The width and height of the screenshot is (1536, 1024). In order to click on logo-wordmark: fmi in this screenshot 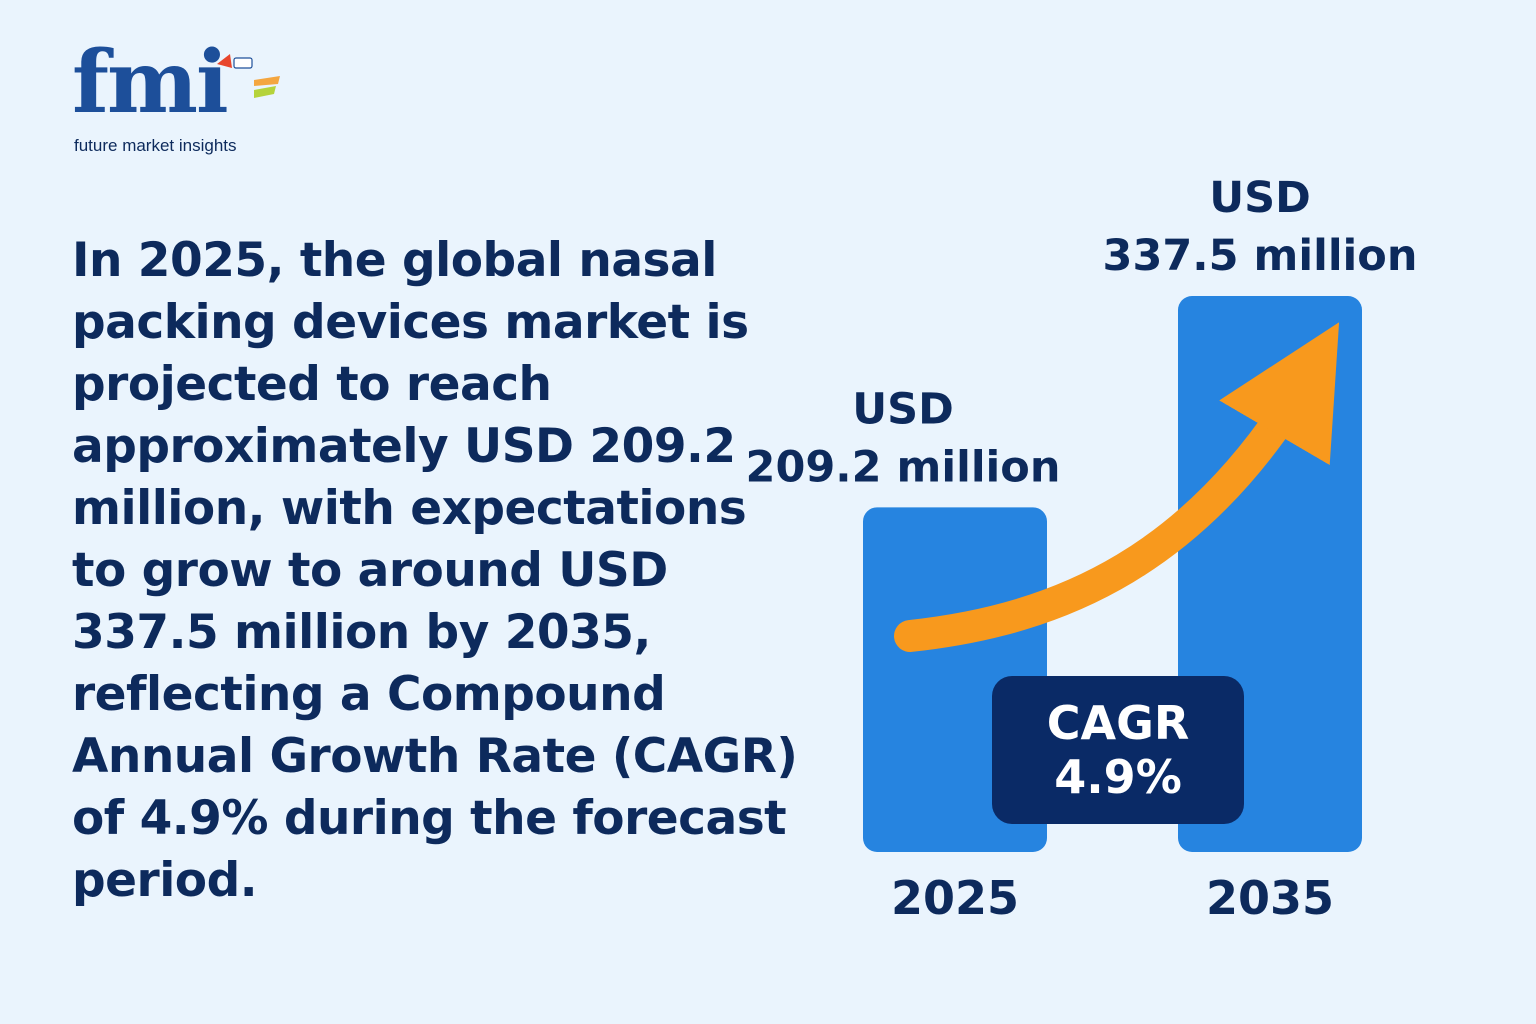, I will do `click(150, 82)`.